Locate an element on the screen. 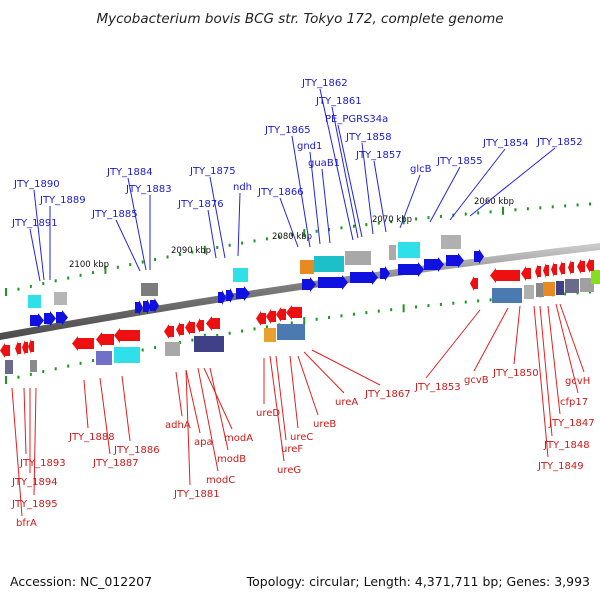 Image resolution: width=600 pixels, height=600 pixels. gene-label: JTY_1894 is located at coordinates (34, 482).